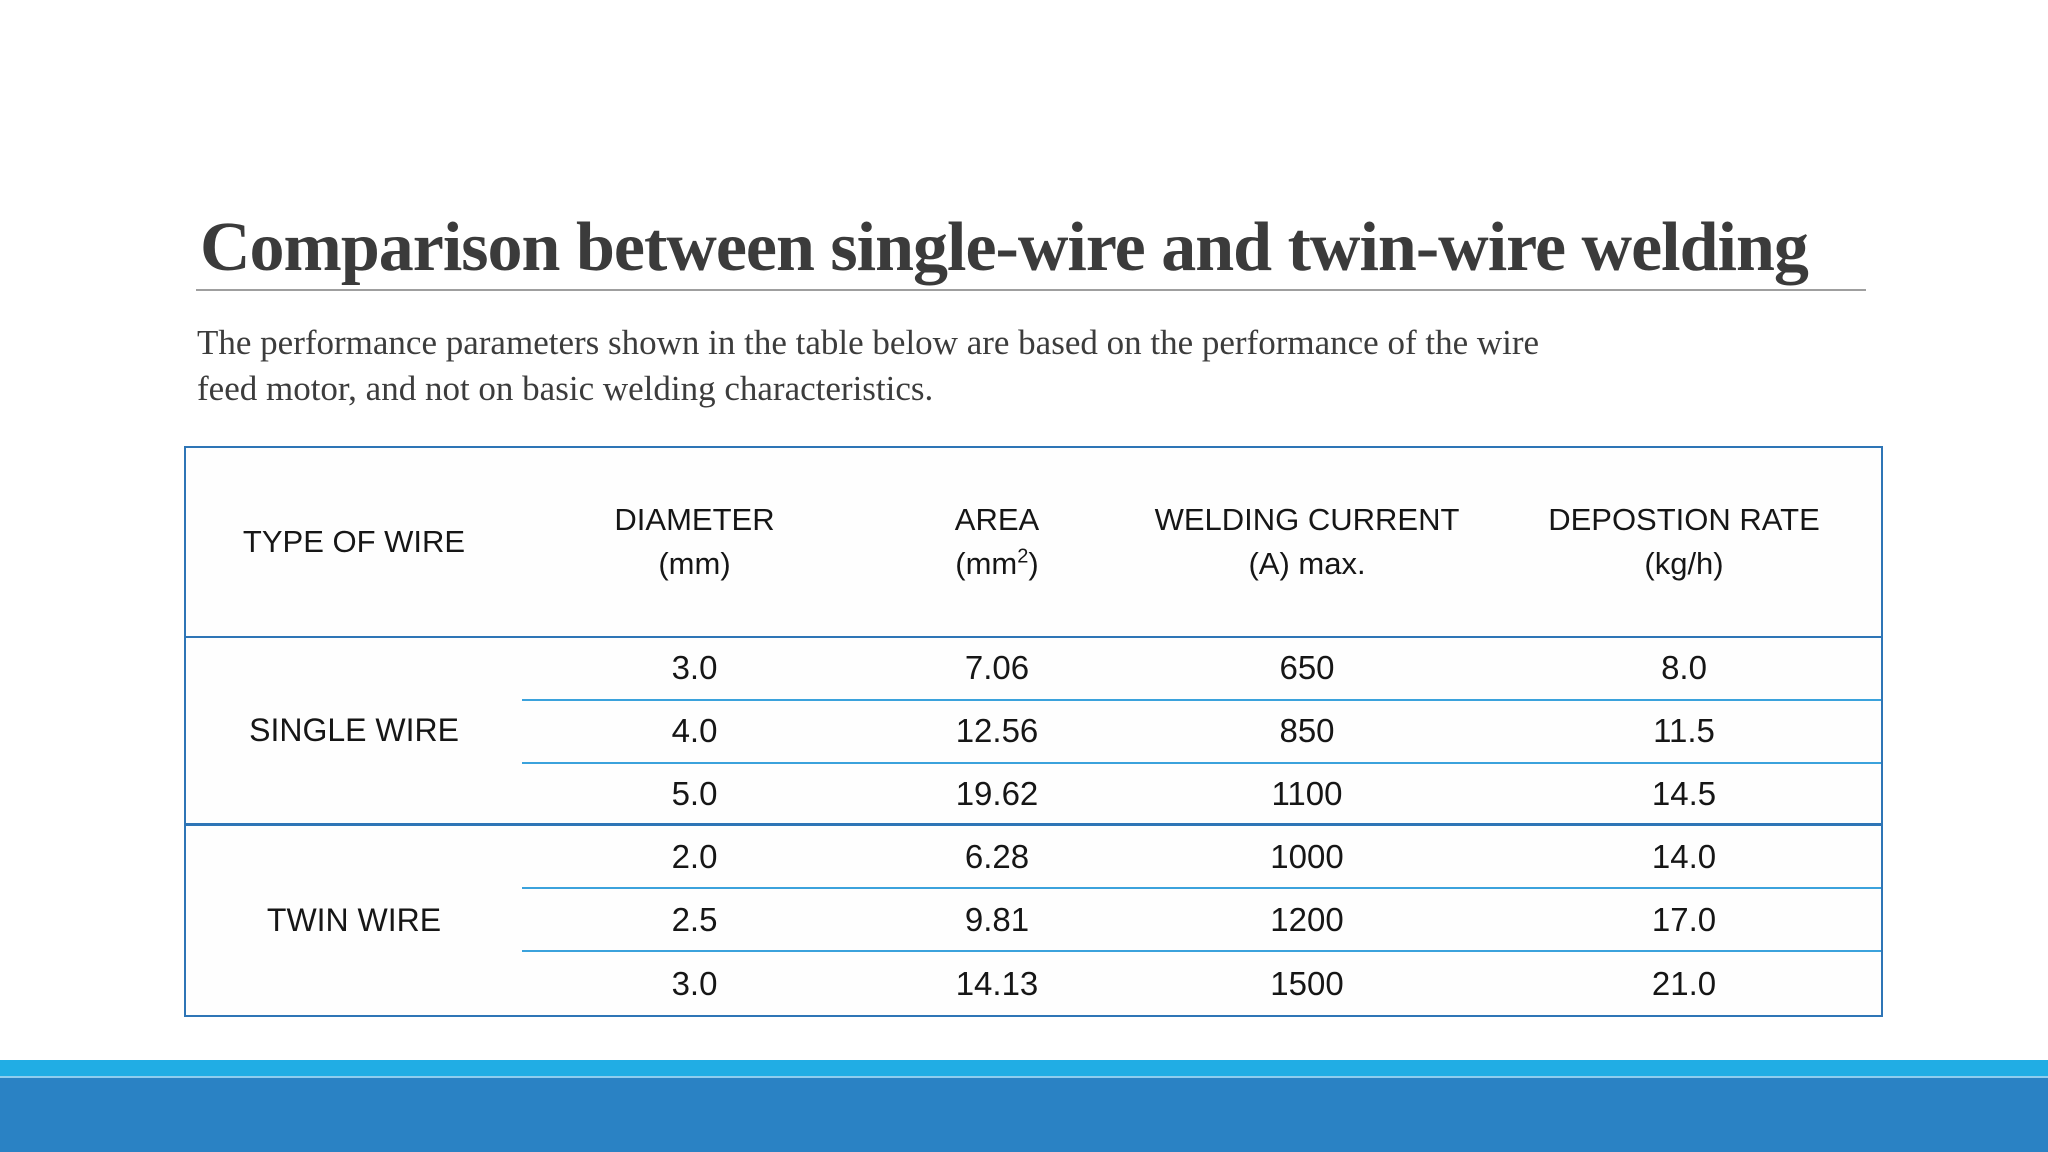 Image resolution: width=2048 pixels, height=1152 pixels. I want to click on table-cell: 14.5, so click(1684, 795).